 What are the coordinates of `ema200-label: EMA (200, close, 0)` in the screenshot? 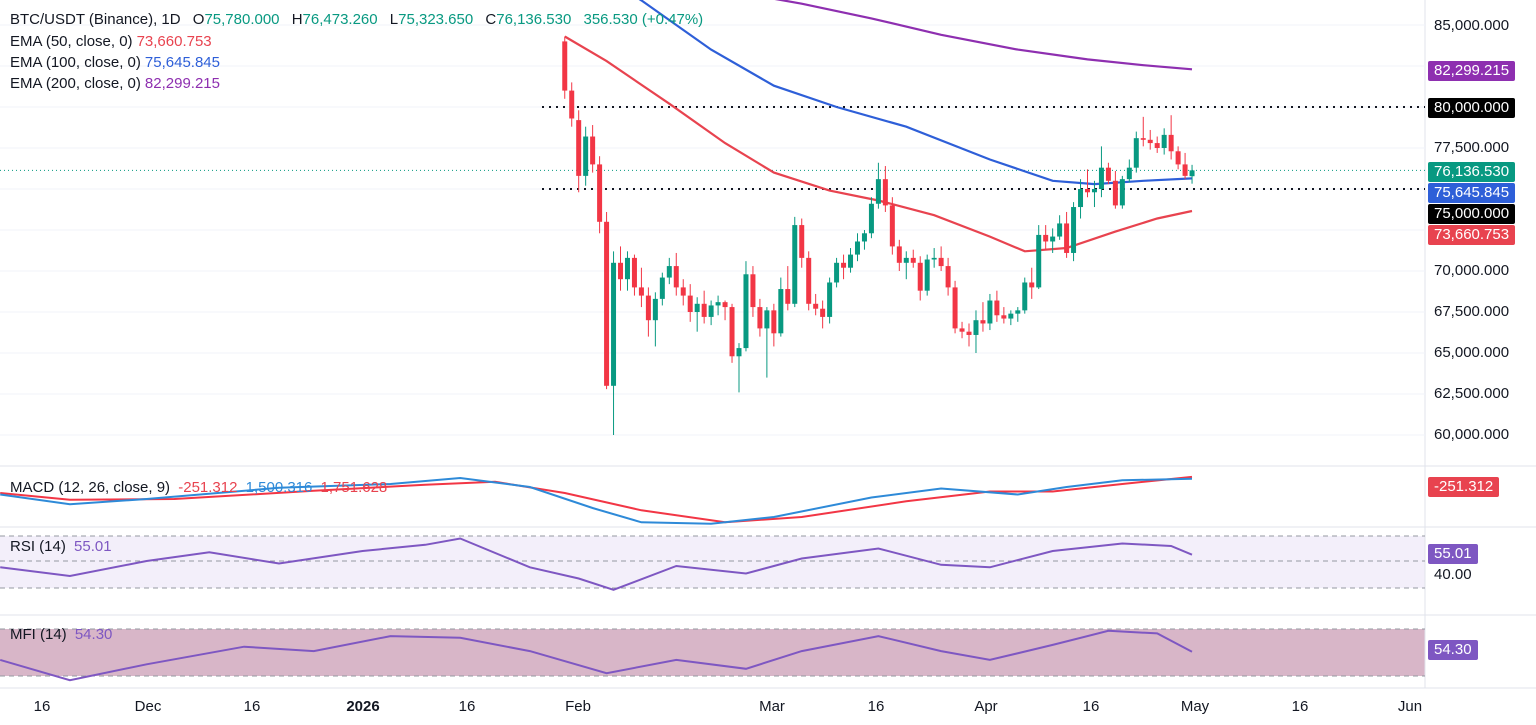 It's located at (75, 83).